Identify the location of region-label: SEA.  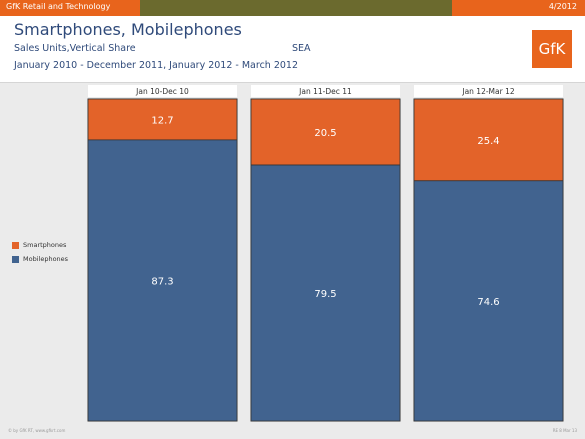
(301, 48).